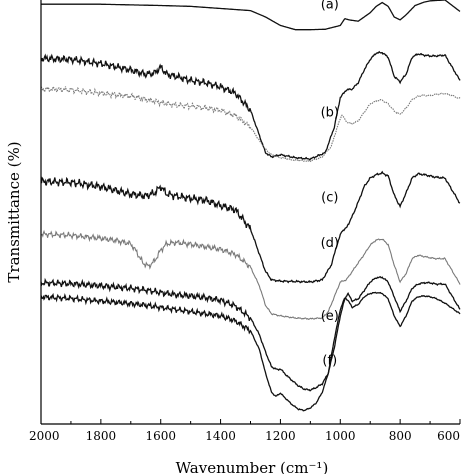  What do you see at coordinates (160, 436) in the screenshot?
I see `x-tick-label: 1600` at bounding box center [160, 436].